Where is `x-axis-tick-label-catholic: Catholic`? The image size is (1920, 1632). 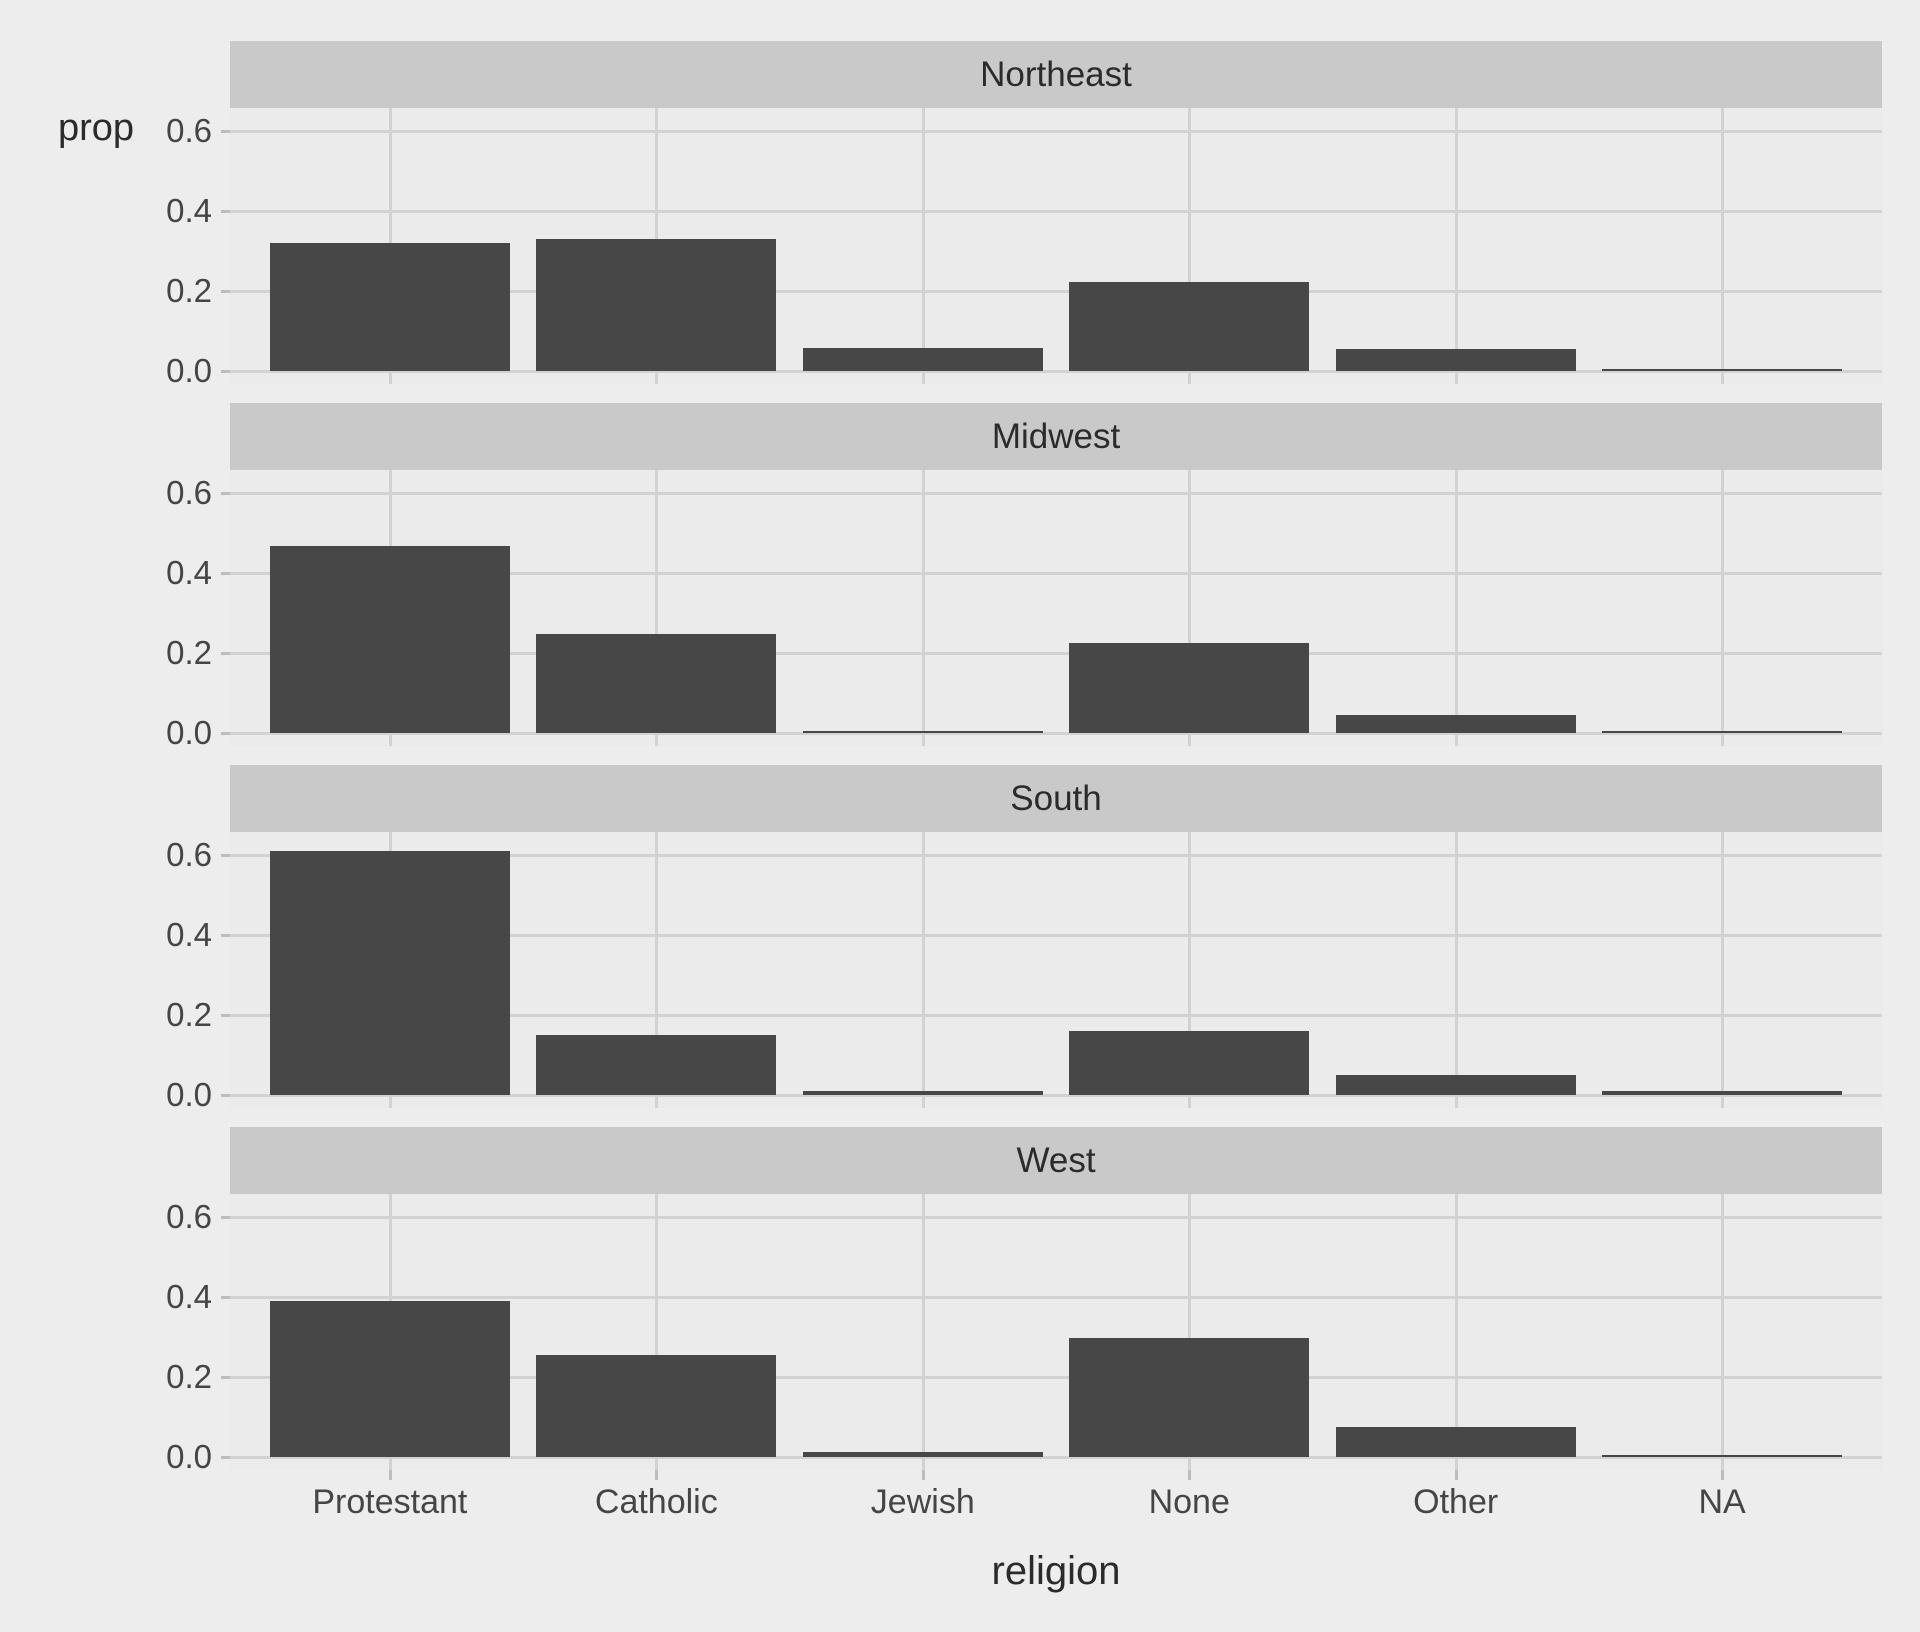
x-axis-tick-label-catholic: Catholic is located at coordinates (656, 1502).